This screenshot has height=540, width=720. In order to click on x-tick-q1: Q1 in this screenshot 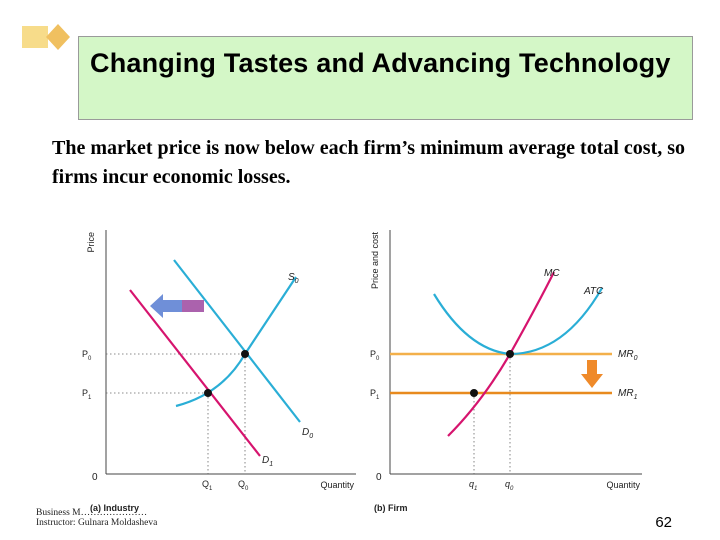, I will do `click(207, 485)`.